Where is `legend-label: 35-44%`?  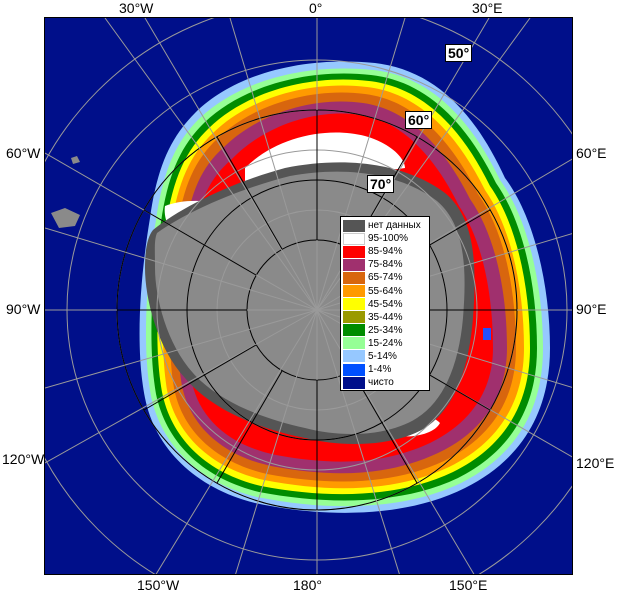 legend-label: 35-44% is located at coordinates (385, 317).